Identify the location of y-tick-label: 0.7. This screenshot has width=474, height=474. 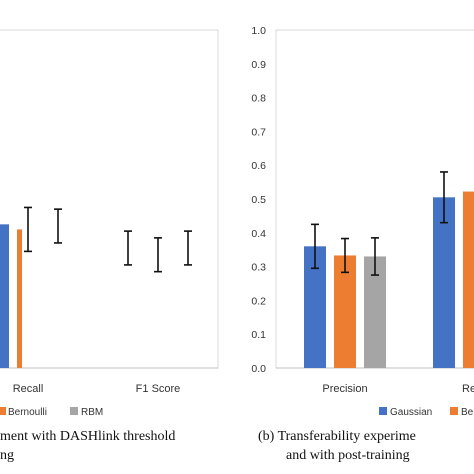
(258, 132).